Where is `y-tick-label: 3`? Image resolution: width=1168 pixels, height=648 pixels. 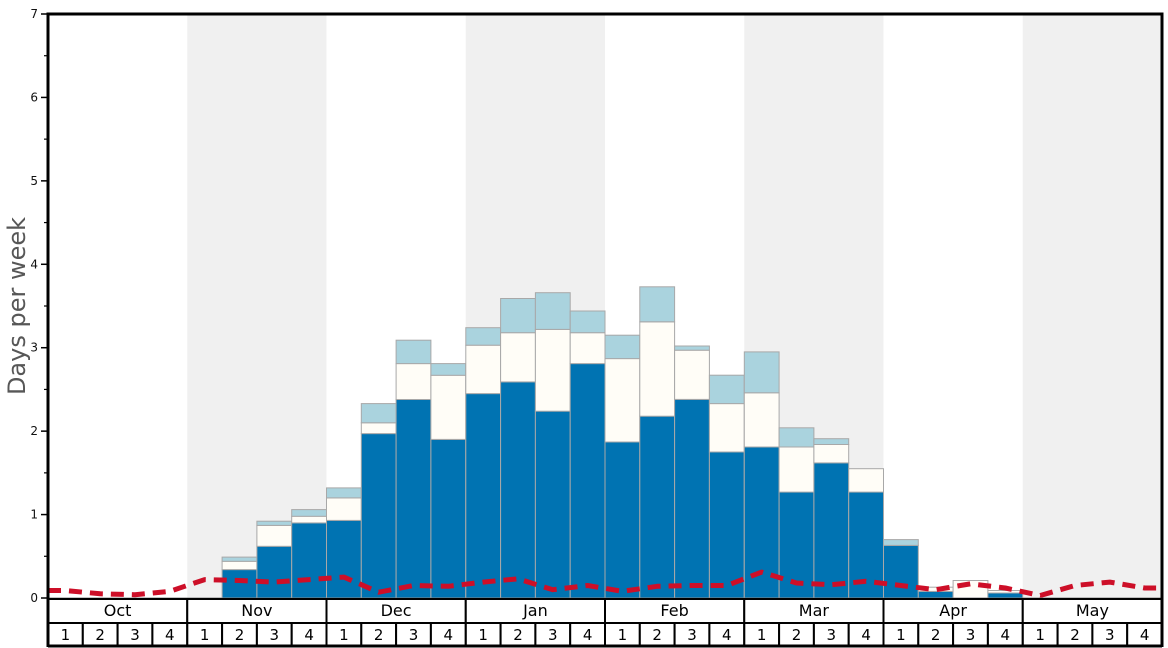
y-tick-label: 3 is located at coordinates (34, 348).